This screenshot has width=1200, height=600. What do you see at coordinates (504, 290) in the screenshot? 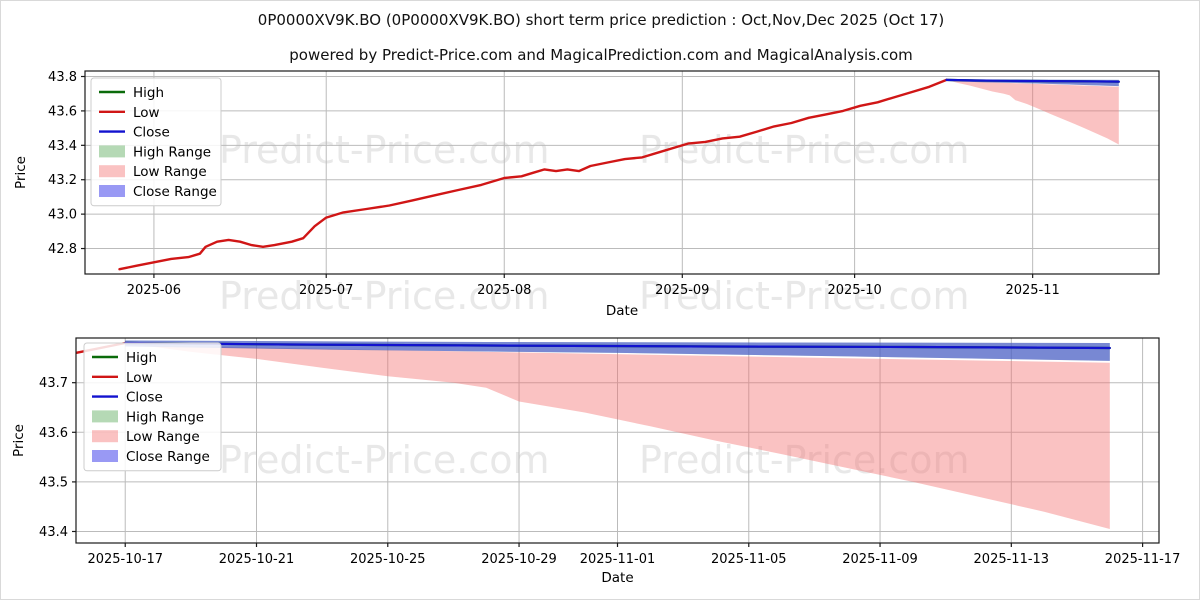
I see `x-tick-label: 2025-08` at bounding box center [504, 290].